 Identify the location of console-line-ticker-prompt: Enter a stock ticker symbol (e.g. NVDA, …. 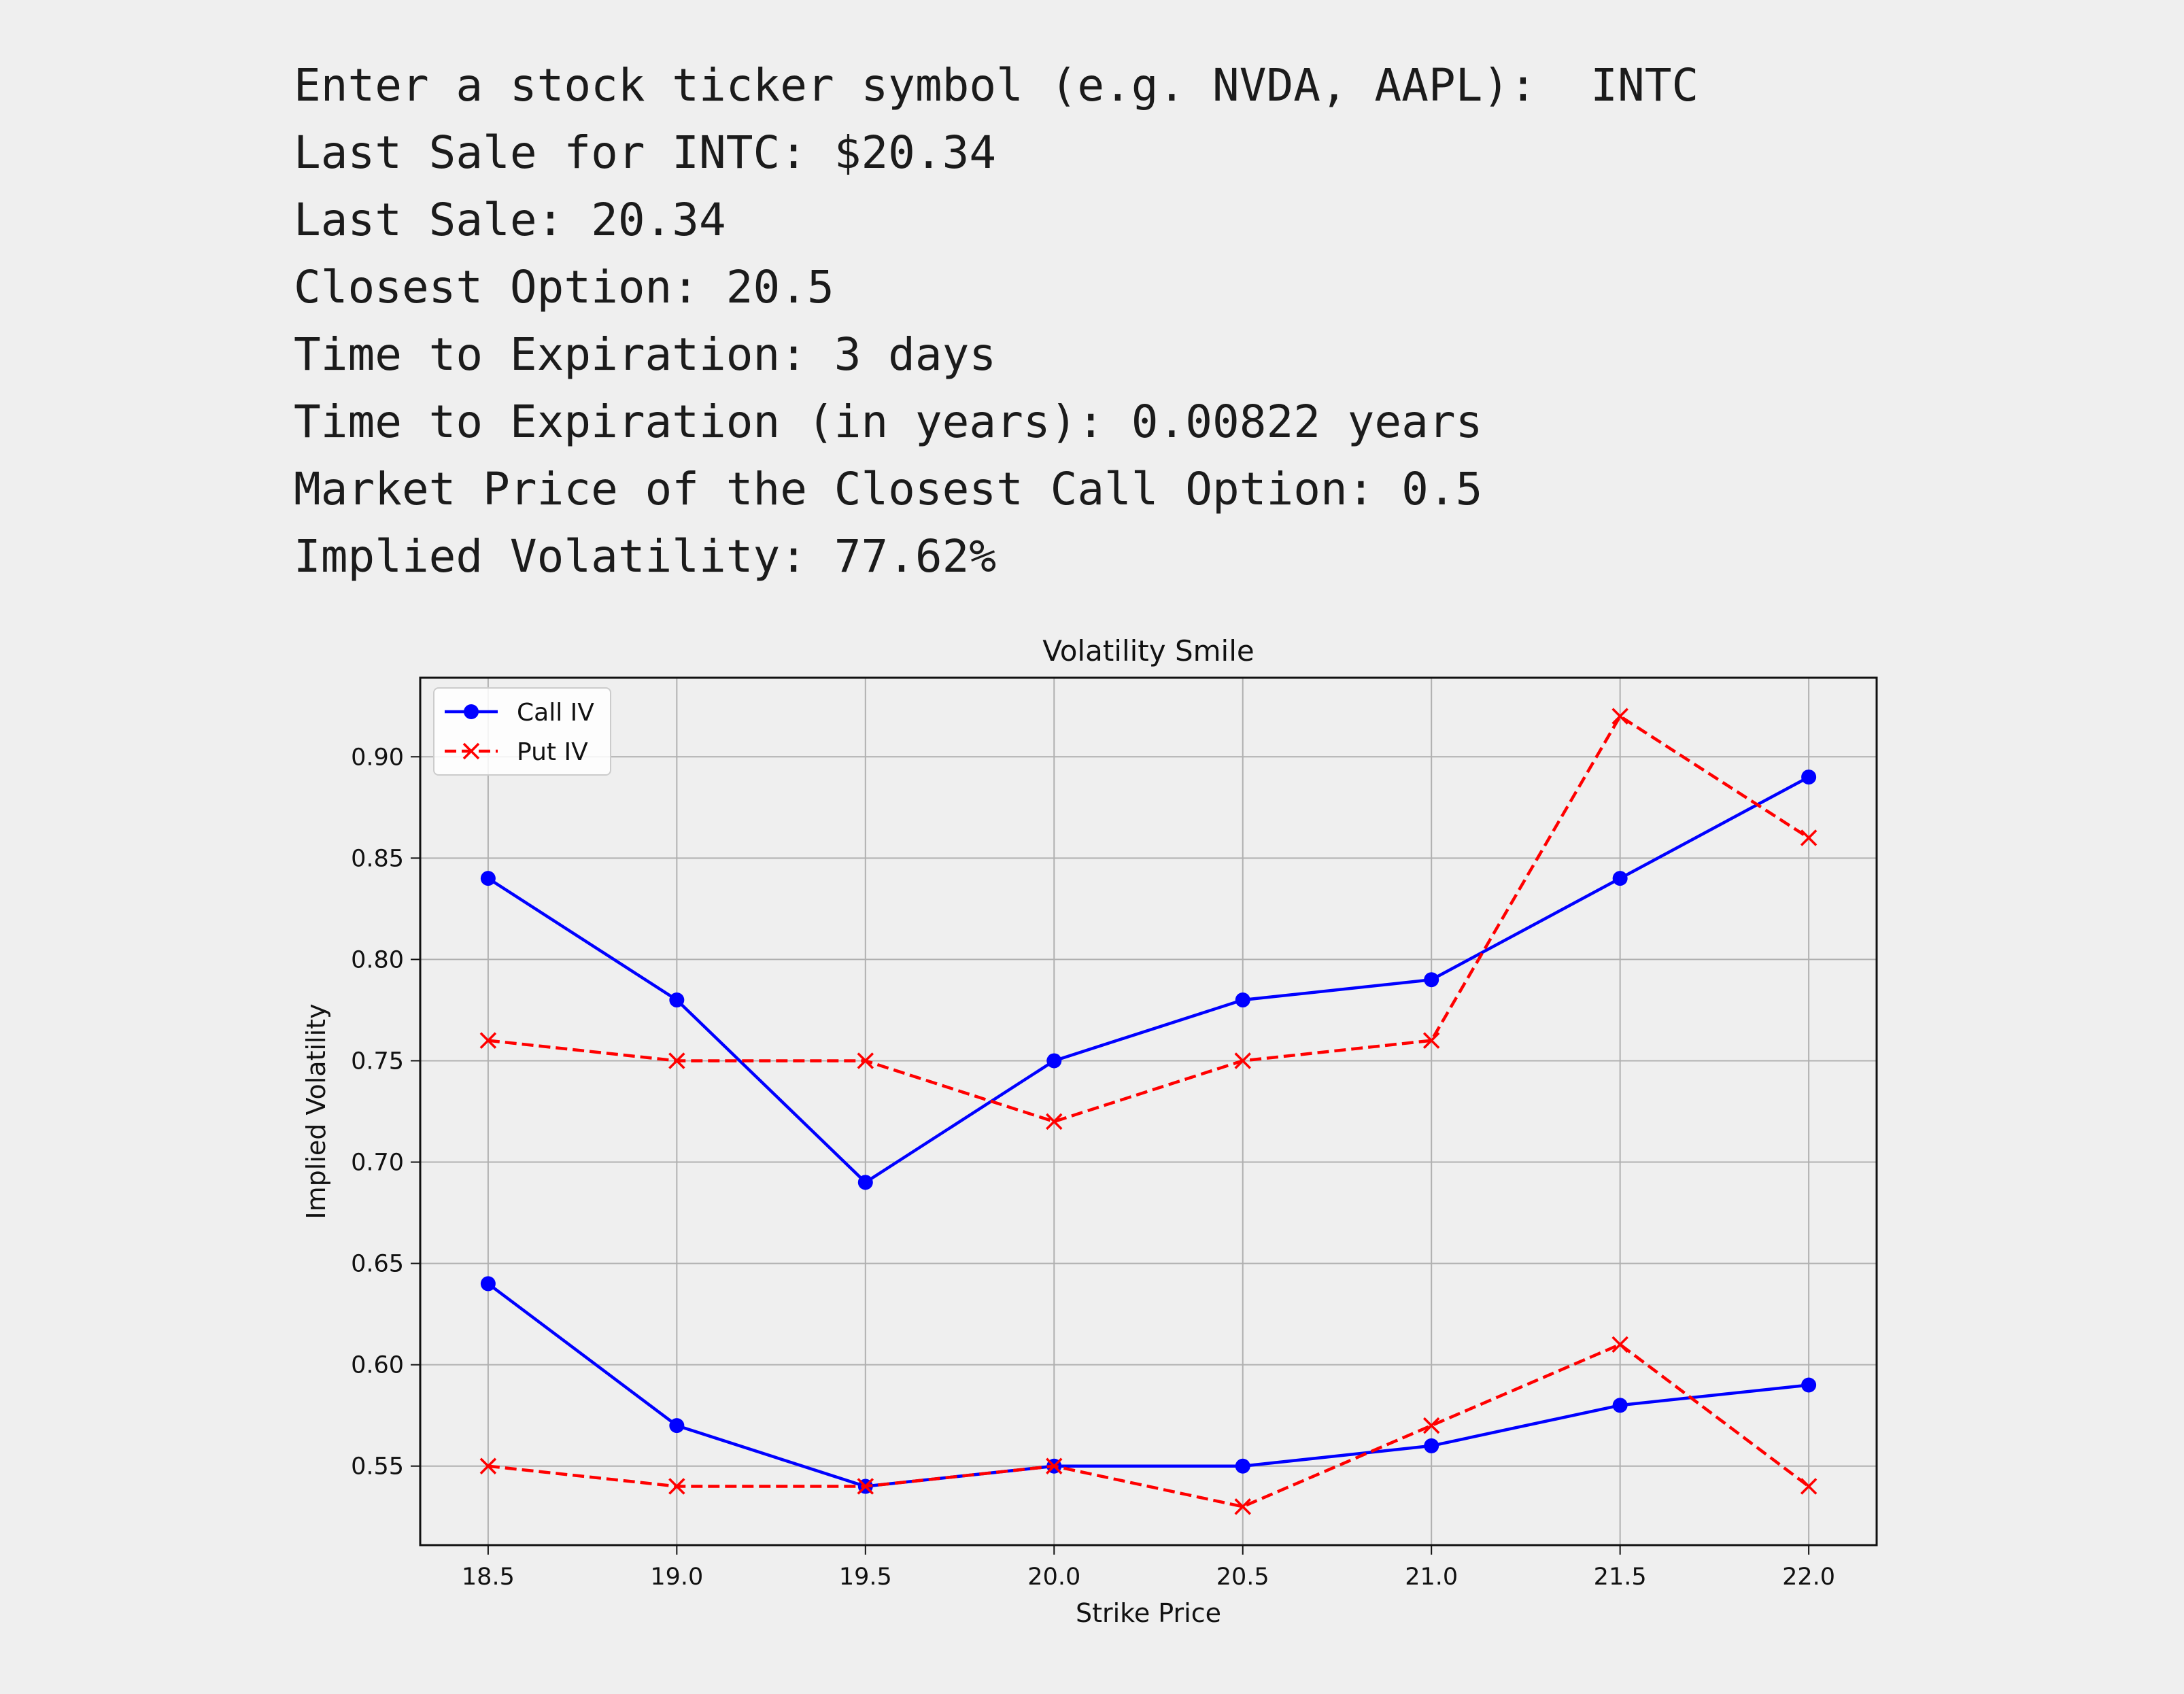
(997, 85).